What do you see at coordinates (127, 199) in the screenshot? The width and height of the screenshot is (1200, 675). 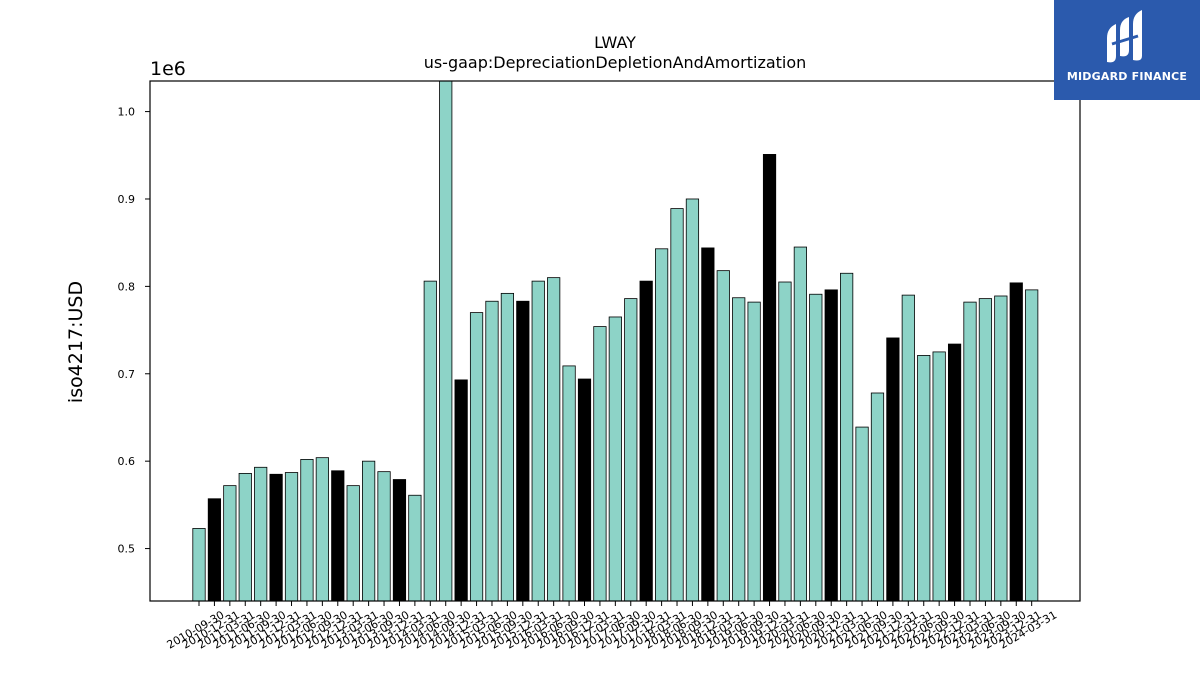 I see `y-tick-label: 0.9` at bounding box center [127, 199].